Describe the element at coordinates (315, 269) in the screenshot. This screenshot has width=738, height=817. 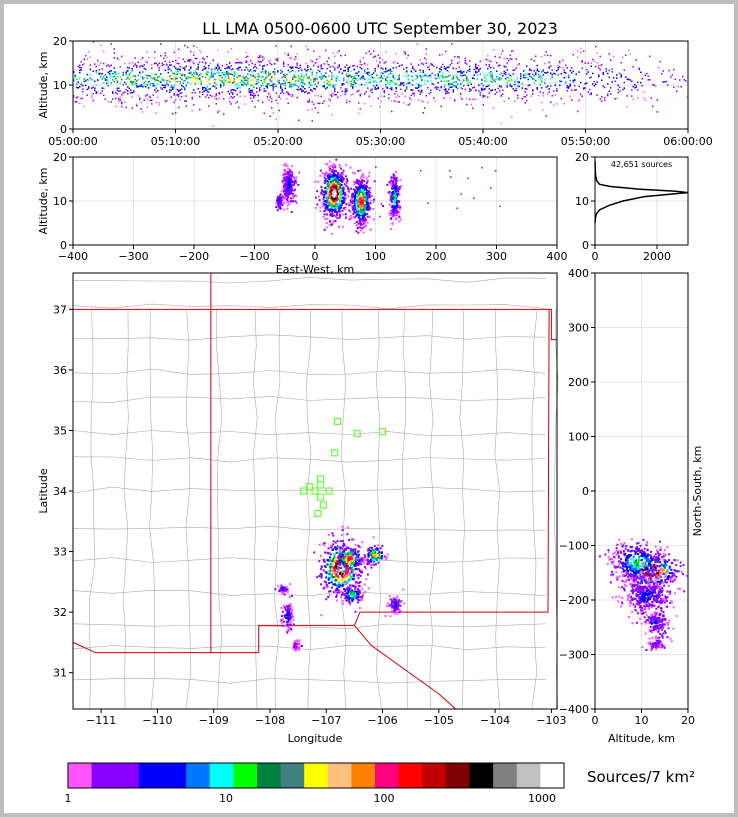
I see `ew-x-axis-label: East-West, km` at that location.